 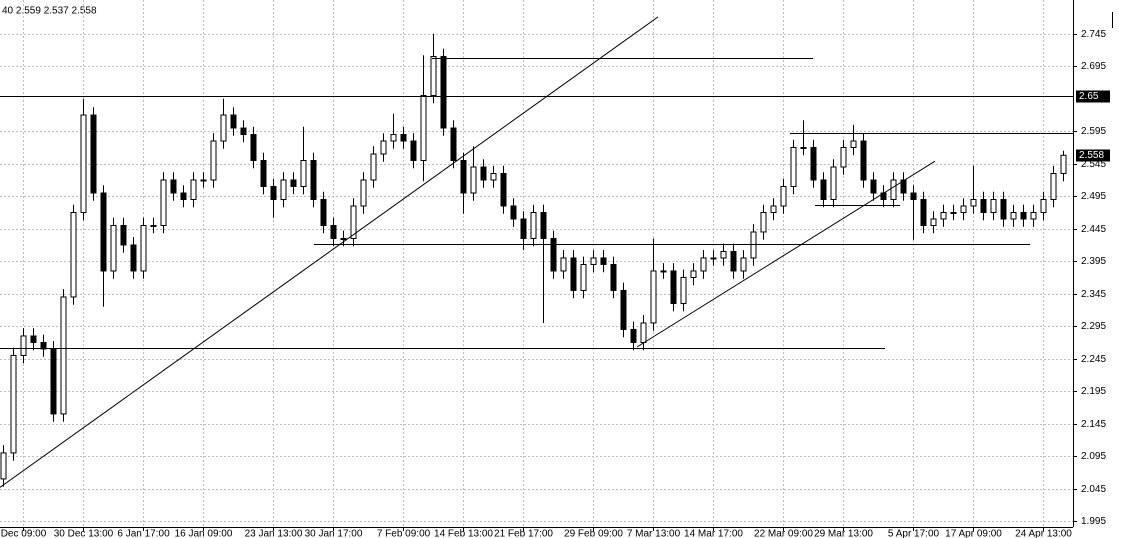 I want to click on x-tick-label: 30 Jan 17:00, so click(x=334, y=533).